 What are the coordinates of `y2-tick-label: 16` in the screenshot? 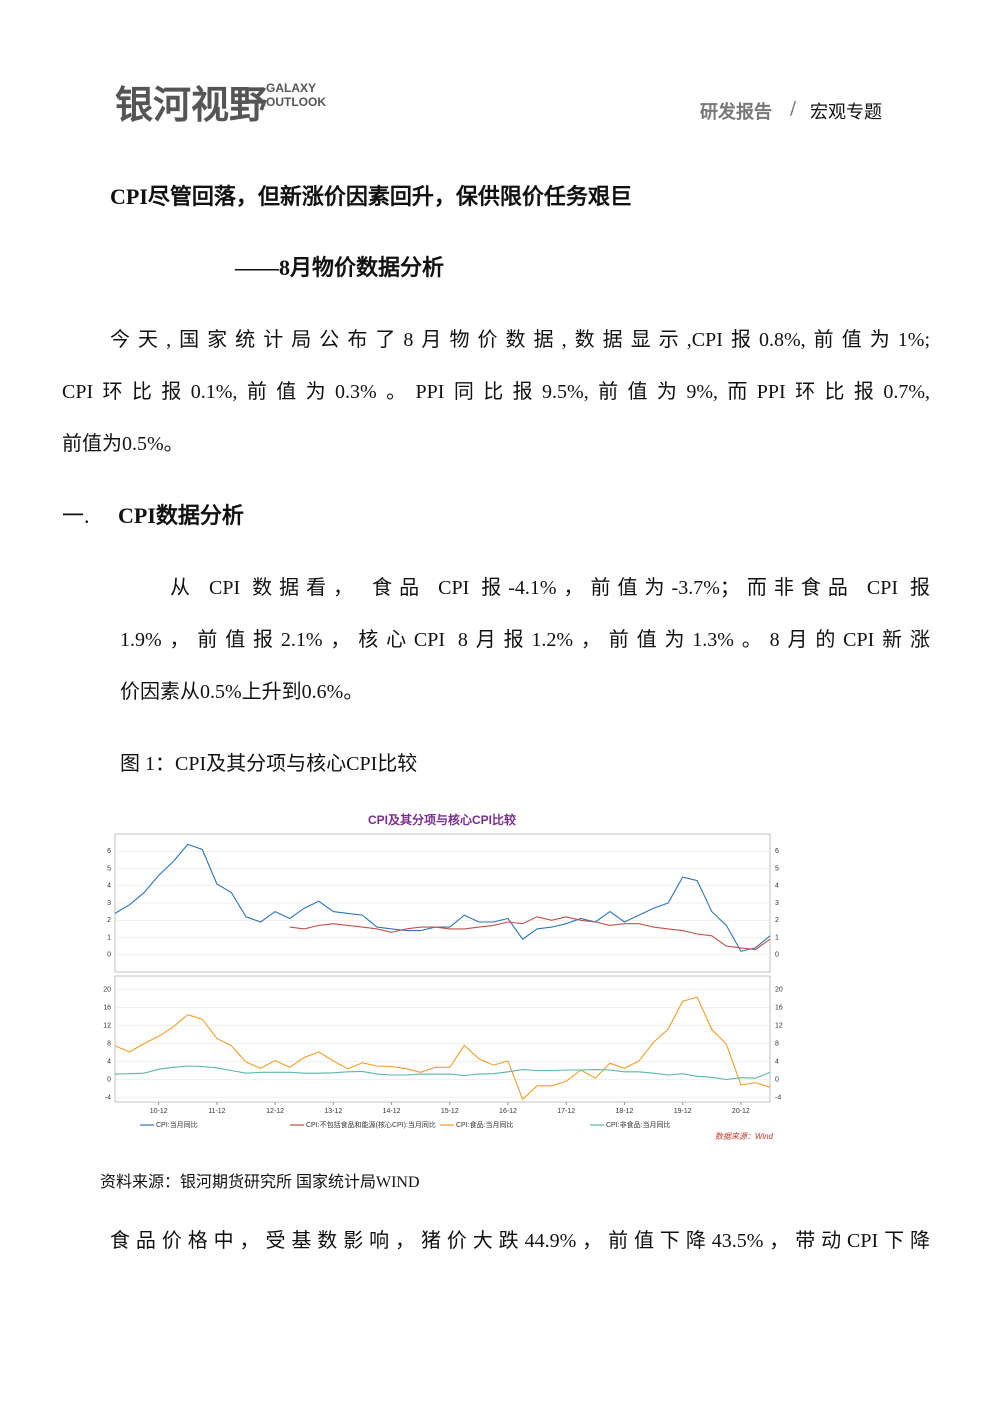 It's located at (779, 1007).